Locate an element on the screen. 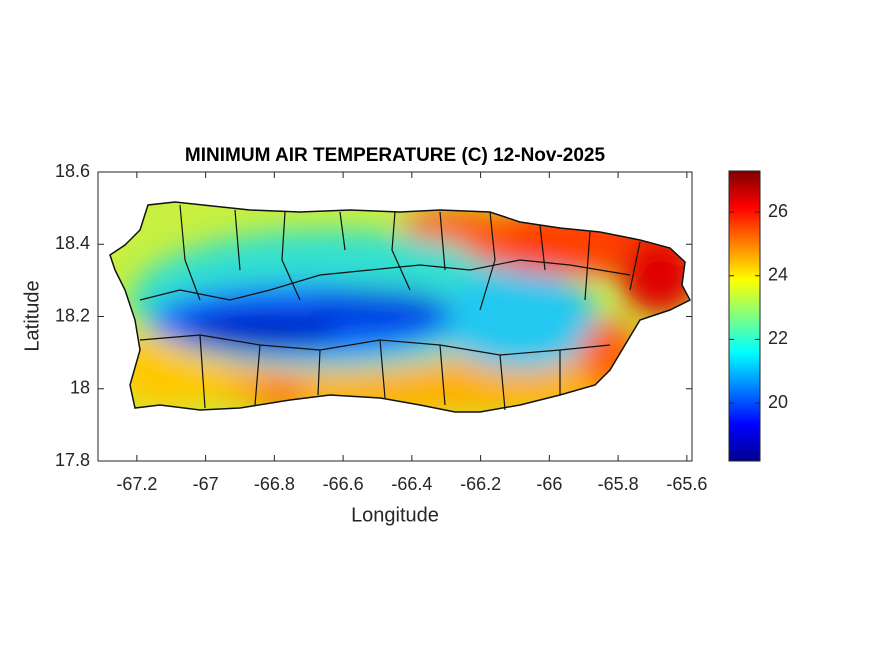  x-tick-label: -67.2 is located at coordinates (136, 484).